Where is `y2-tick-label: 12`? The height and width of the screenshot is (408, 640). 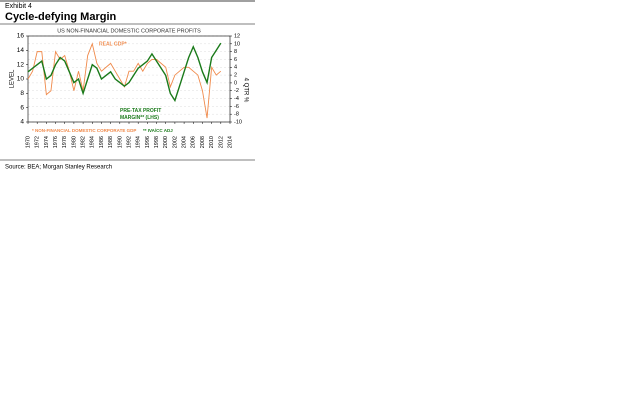
y2-tick-label: 12 is located at coordinates (237, 36).